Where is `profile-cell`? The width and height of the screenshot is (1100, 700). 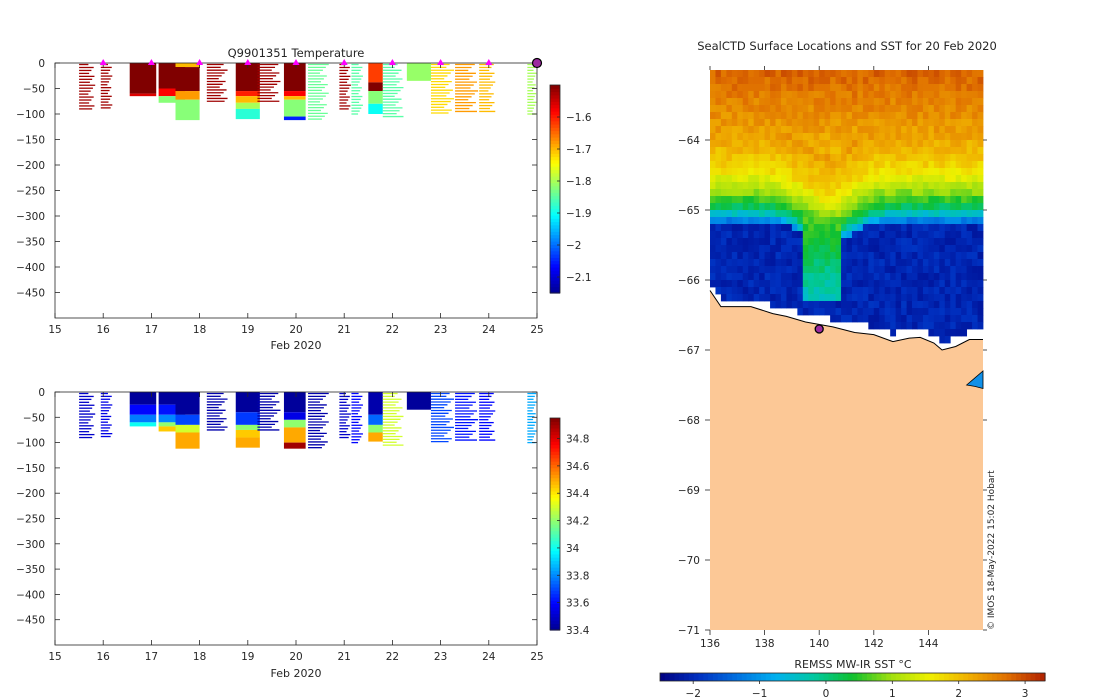
profile-cell is located at coordinates (143, 78).